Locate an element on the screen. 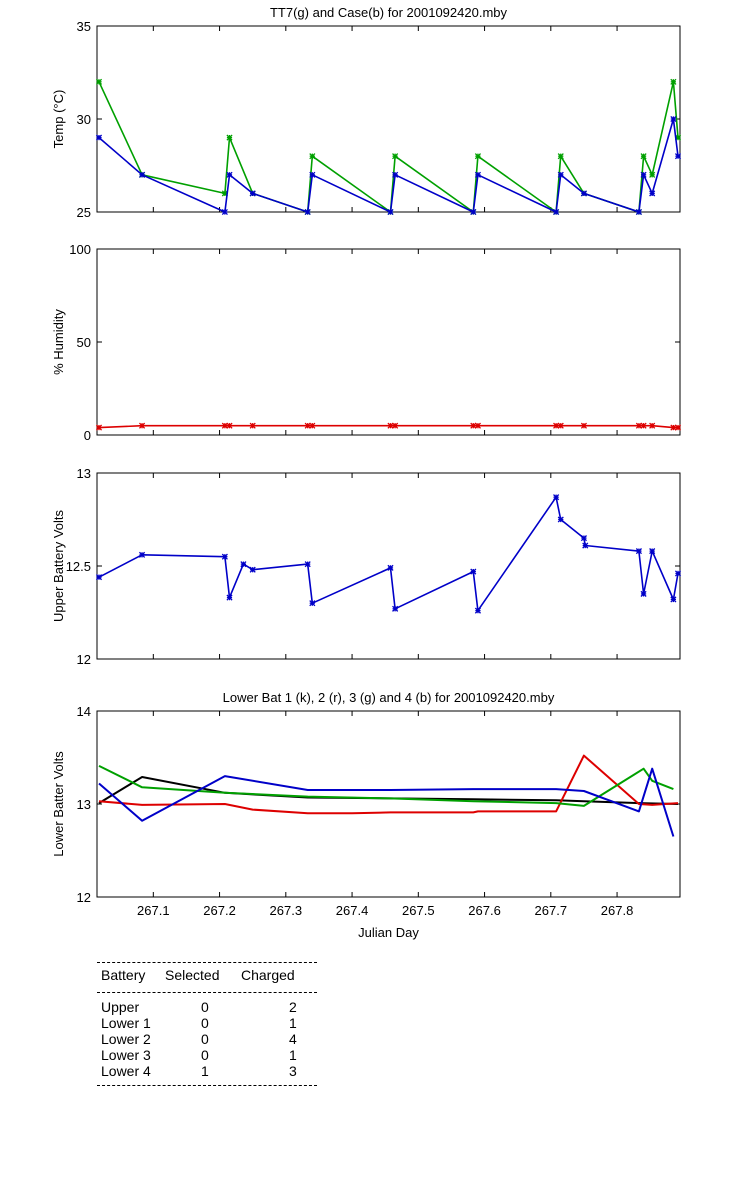  table-row: Lower 2 0 4 is located at coordinates (209, 1039).